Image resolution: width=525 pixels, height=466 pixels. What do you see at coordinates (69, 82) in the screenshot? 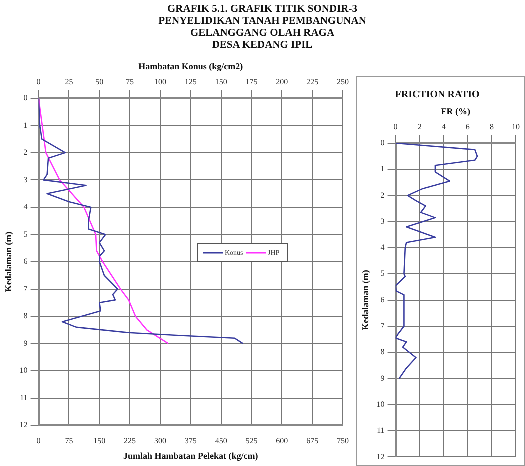
I see `x2-tick-label: 25` at bounding box center [69, 82].